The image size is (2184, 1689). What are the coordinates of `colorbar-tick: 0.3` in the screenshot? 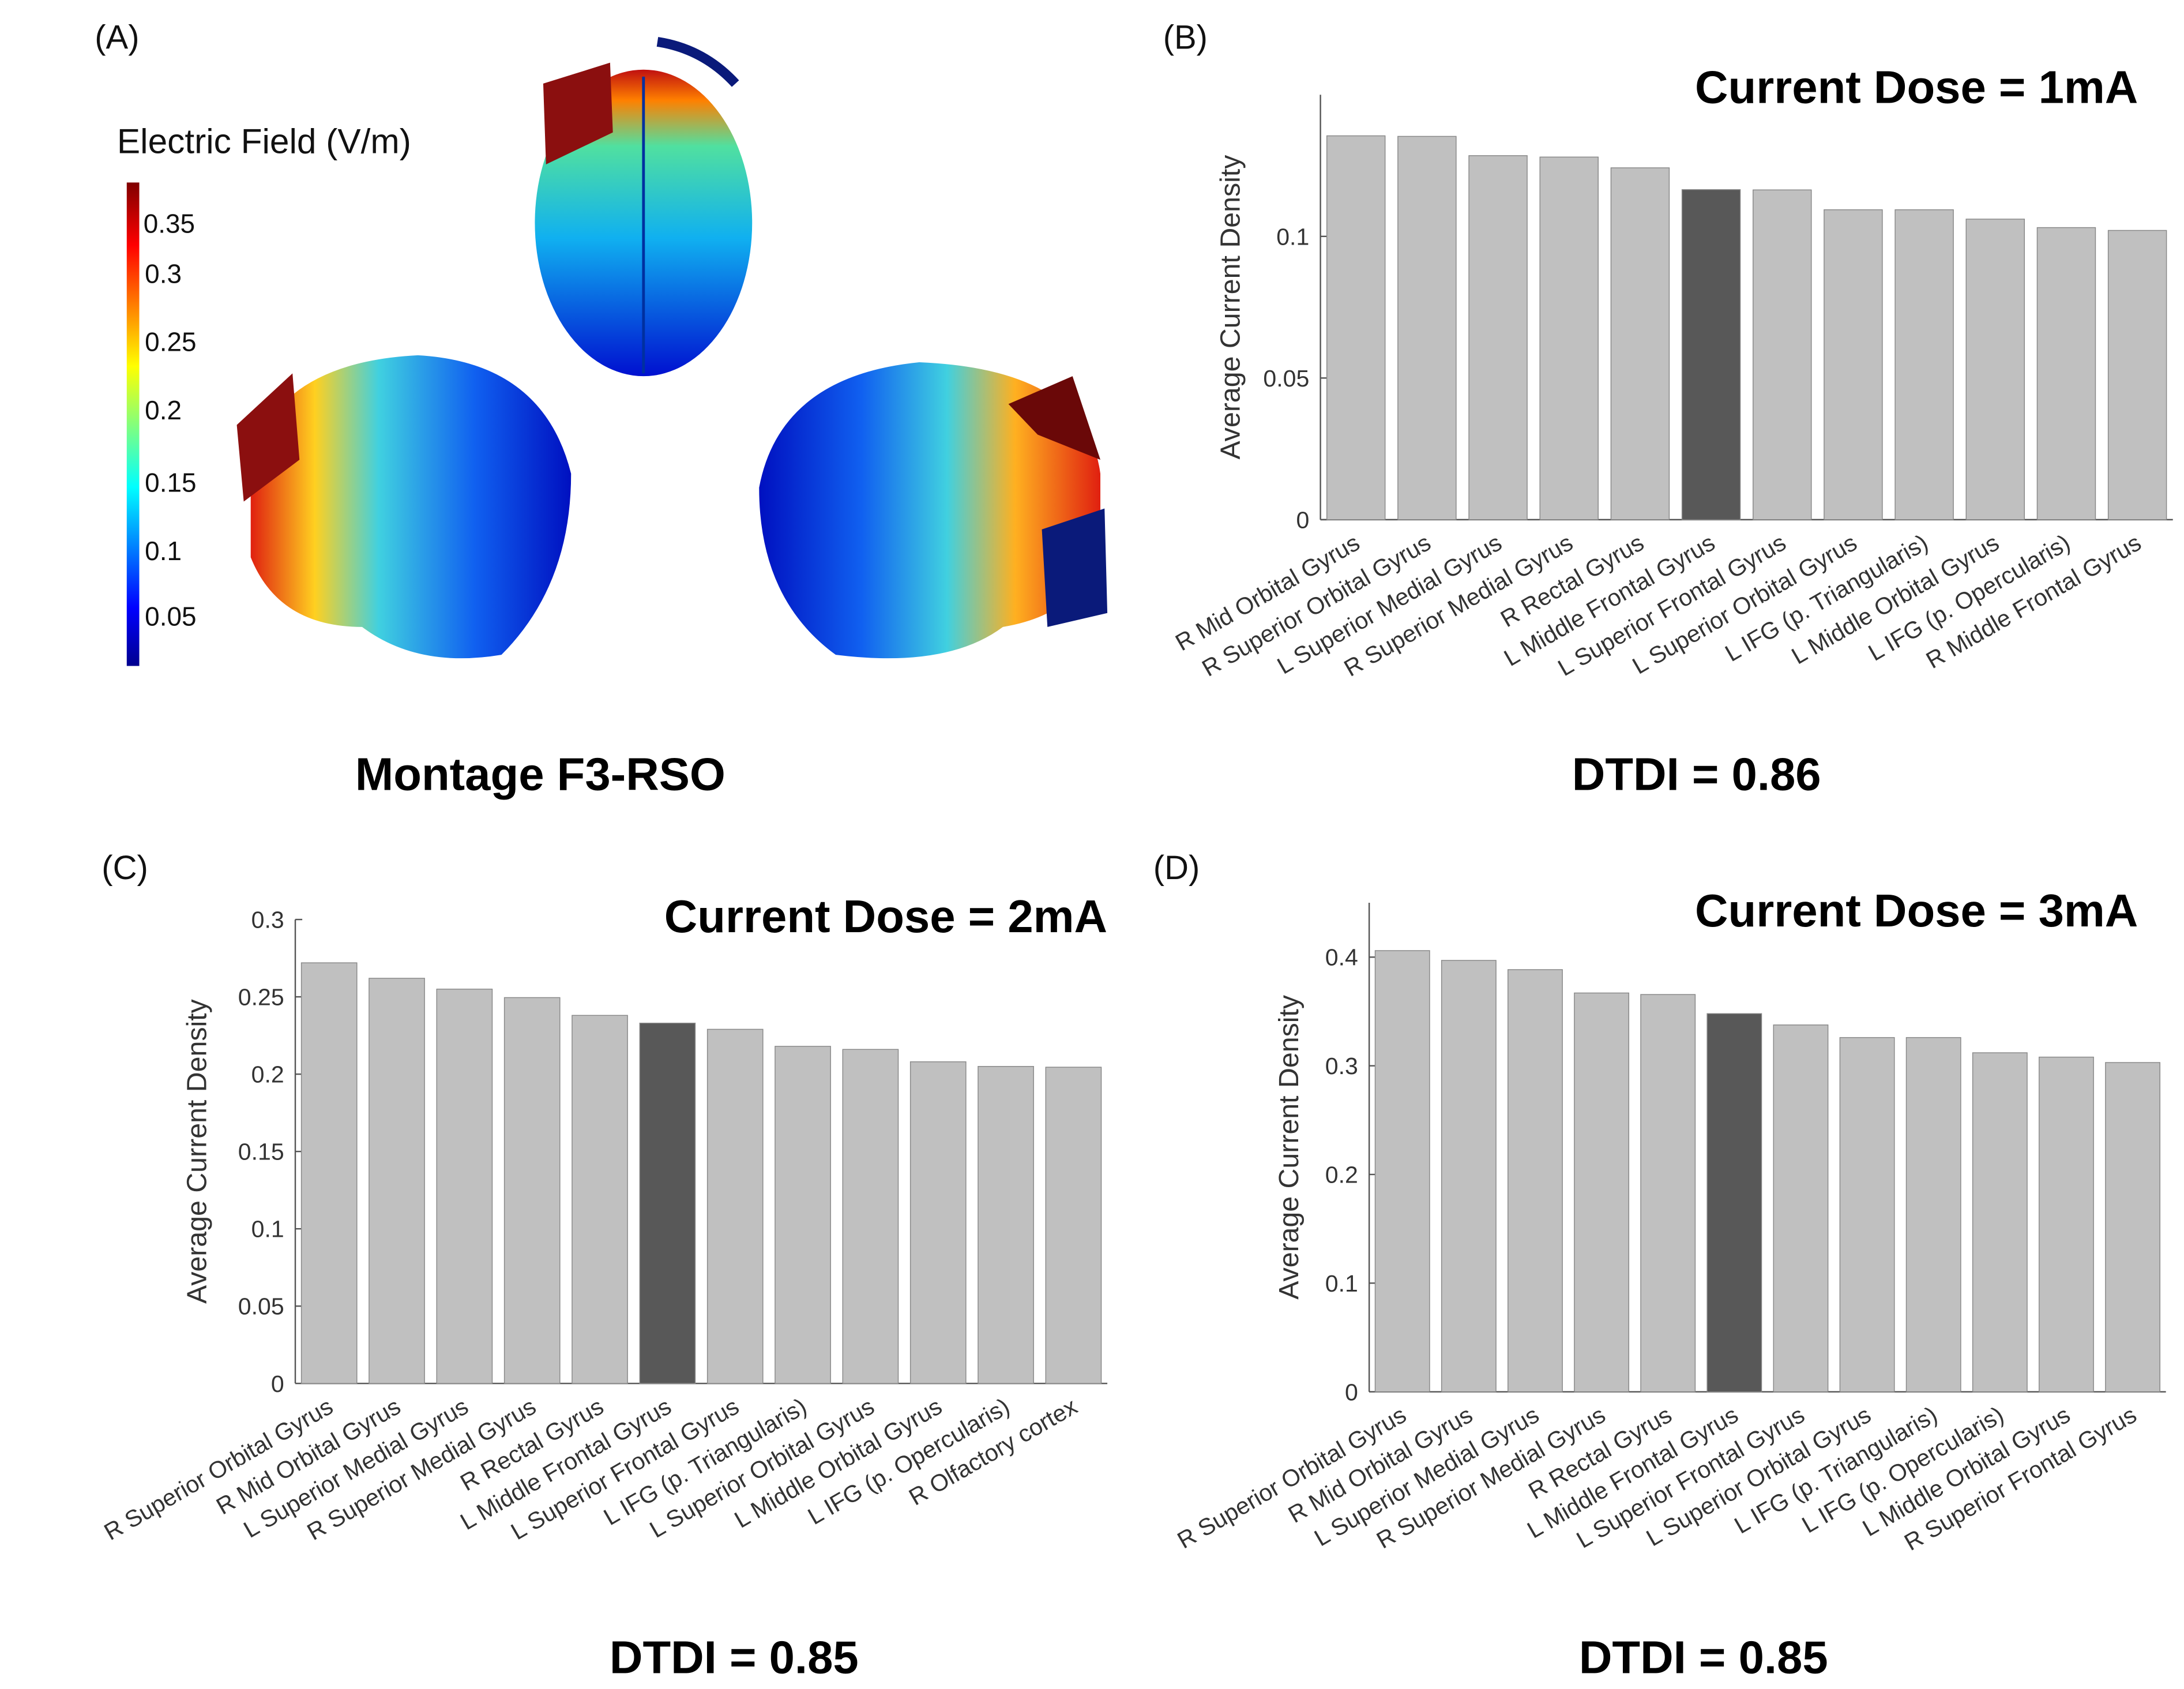 It's located at (163, 275).